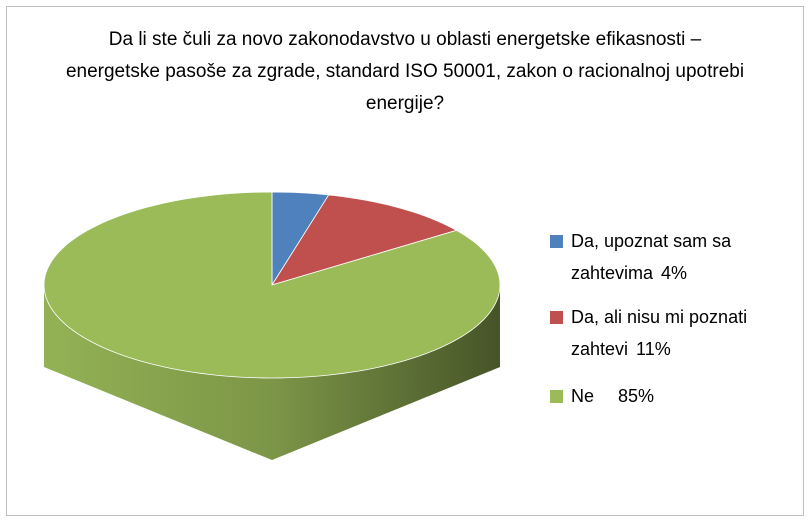 This screenshot has height=524, width=812. Describe the element at coordinates (636, 396) in the screenshot. I see `legend-value: 85%` at that location.